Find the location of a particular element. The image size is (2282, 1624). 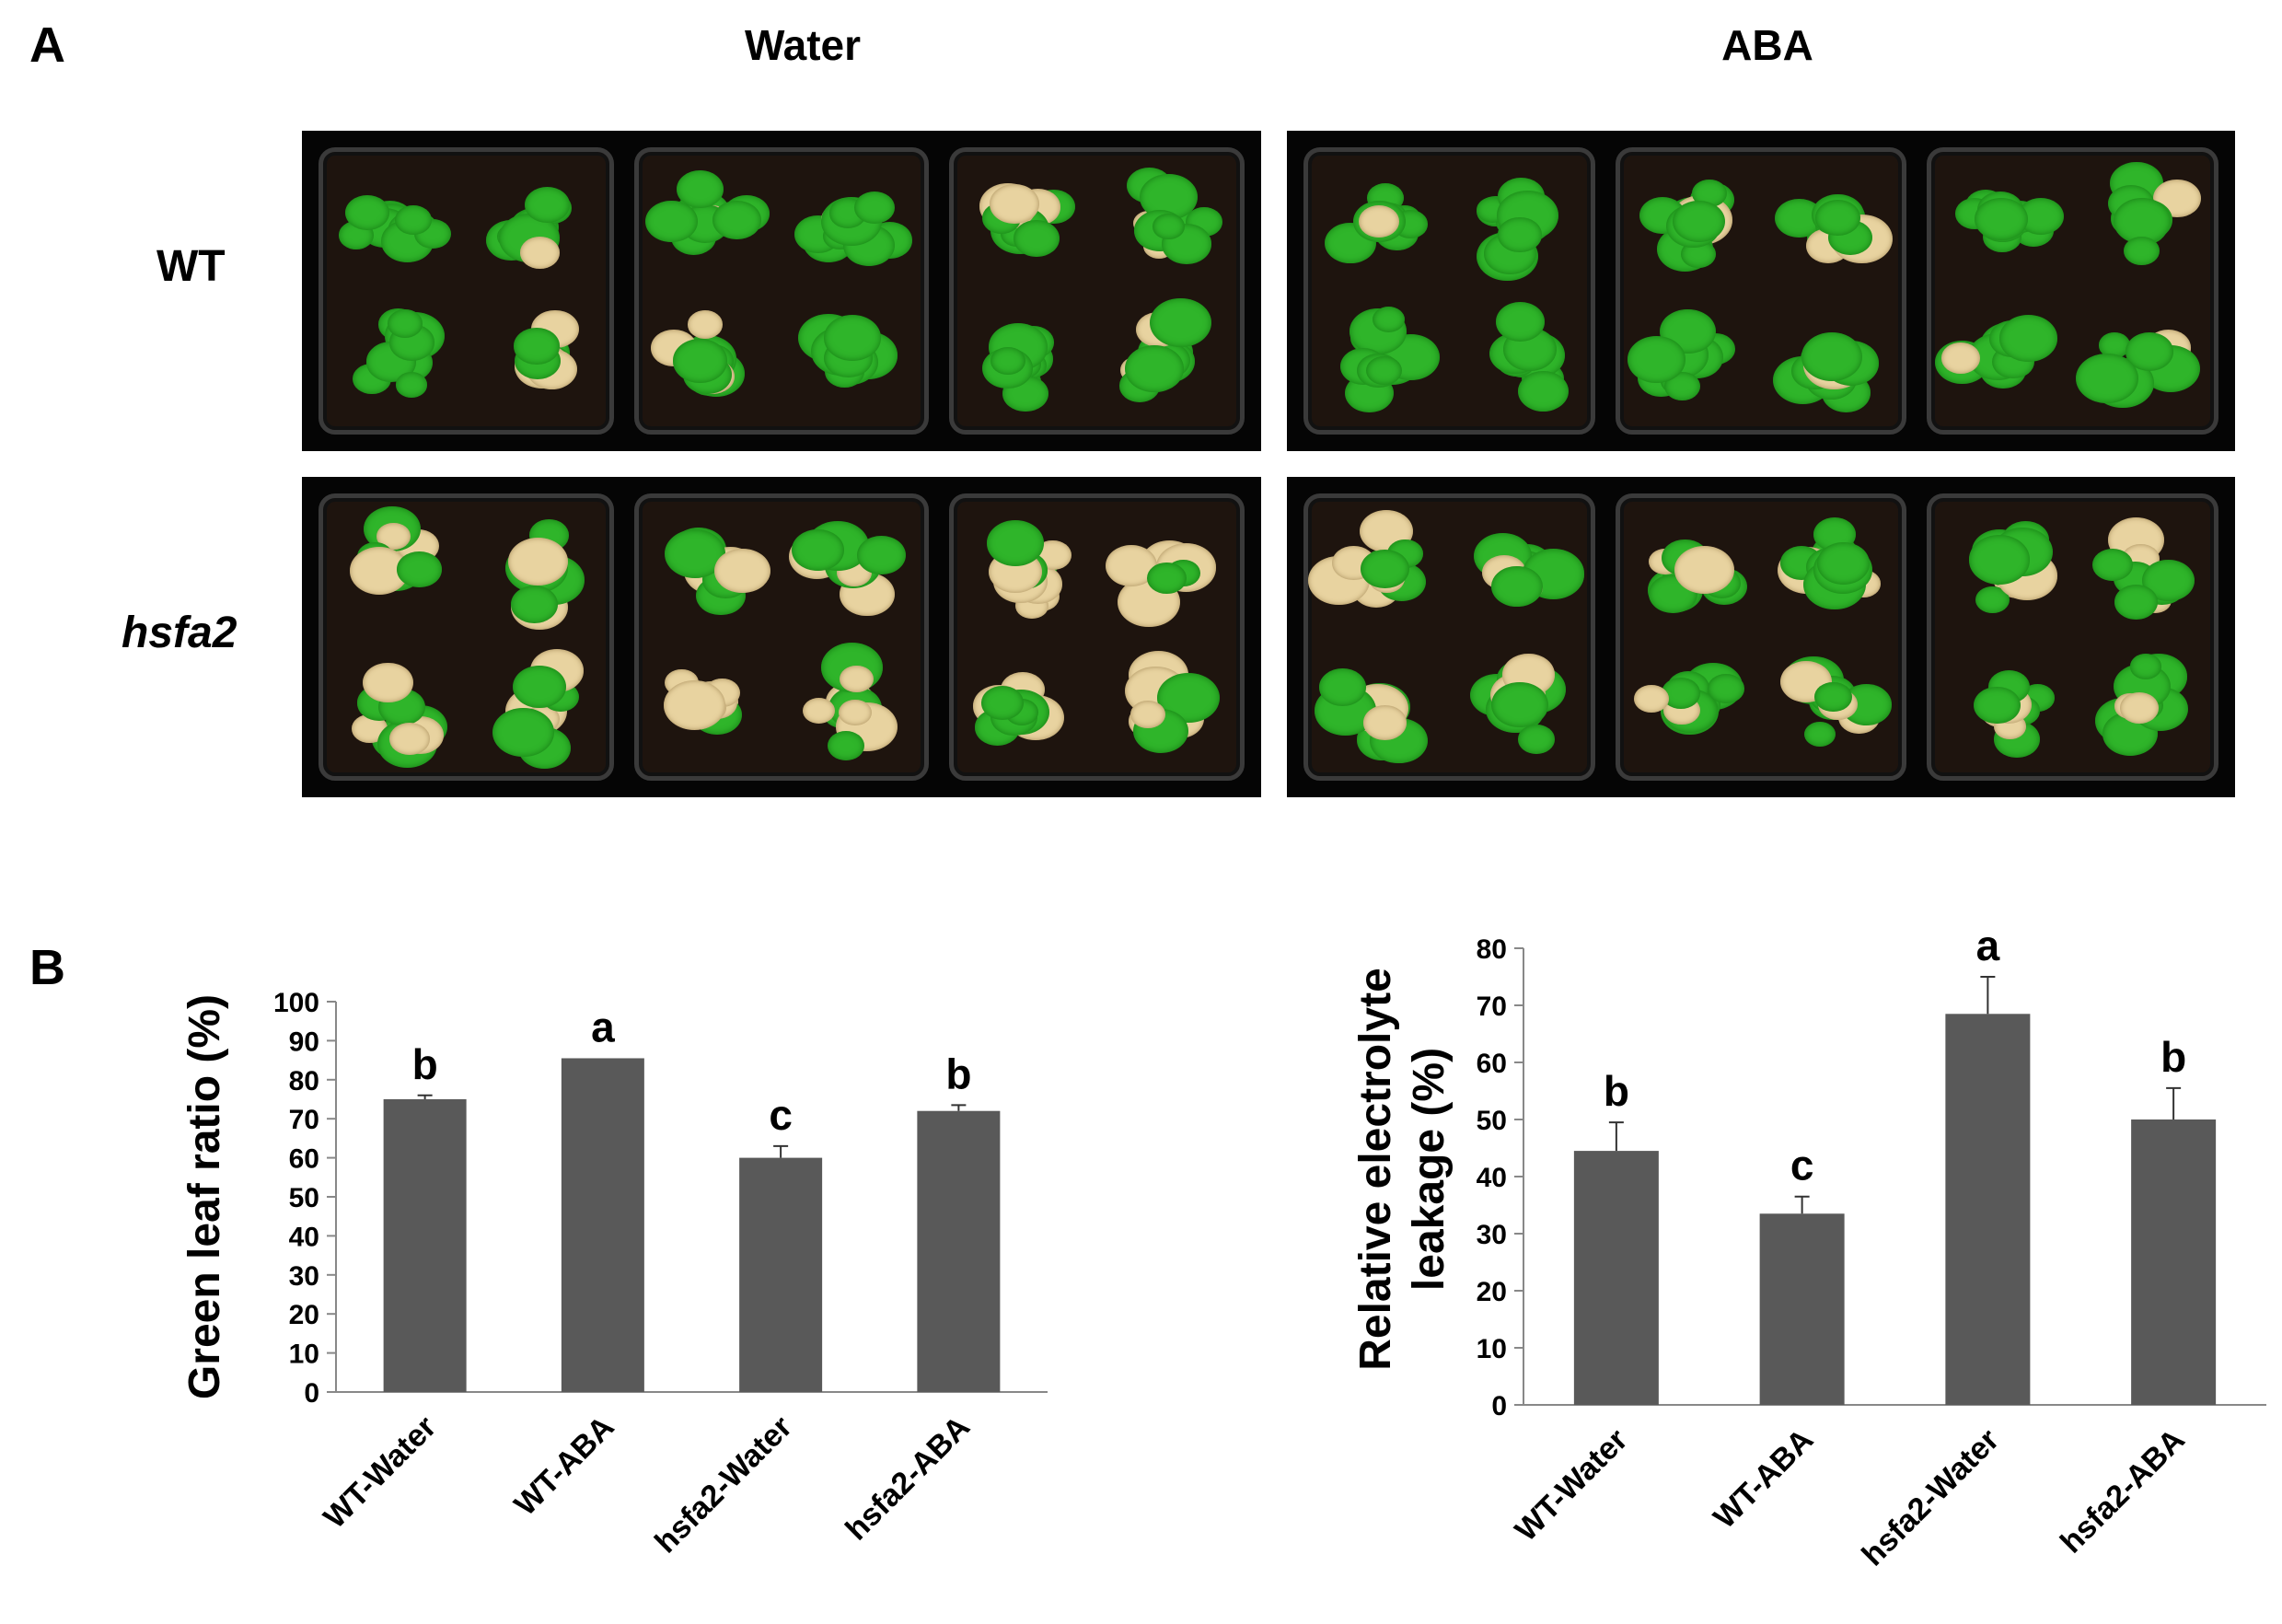

panel-label-b: B is located at coordinates (47, 968).